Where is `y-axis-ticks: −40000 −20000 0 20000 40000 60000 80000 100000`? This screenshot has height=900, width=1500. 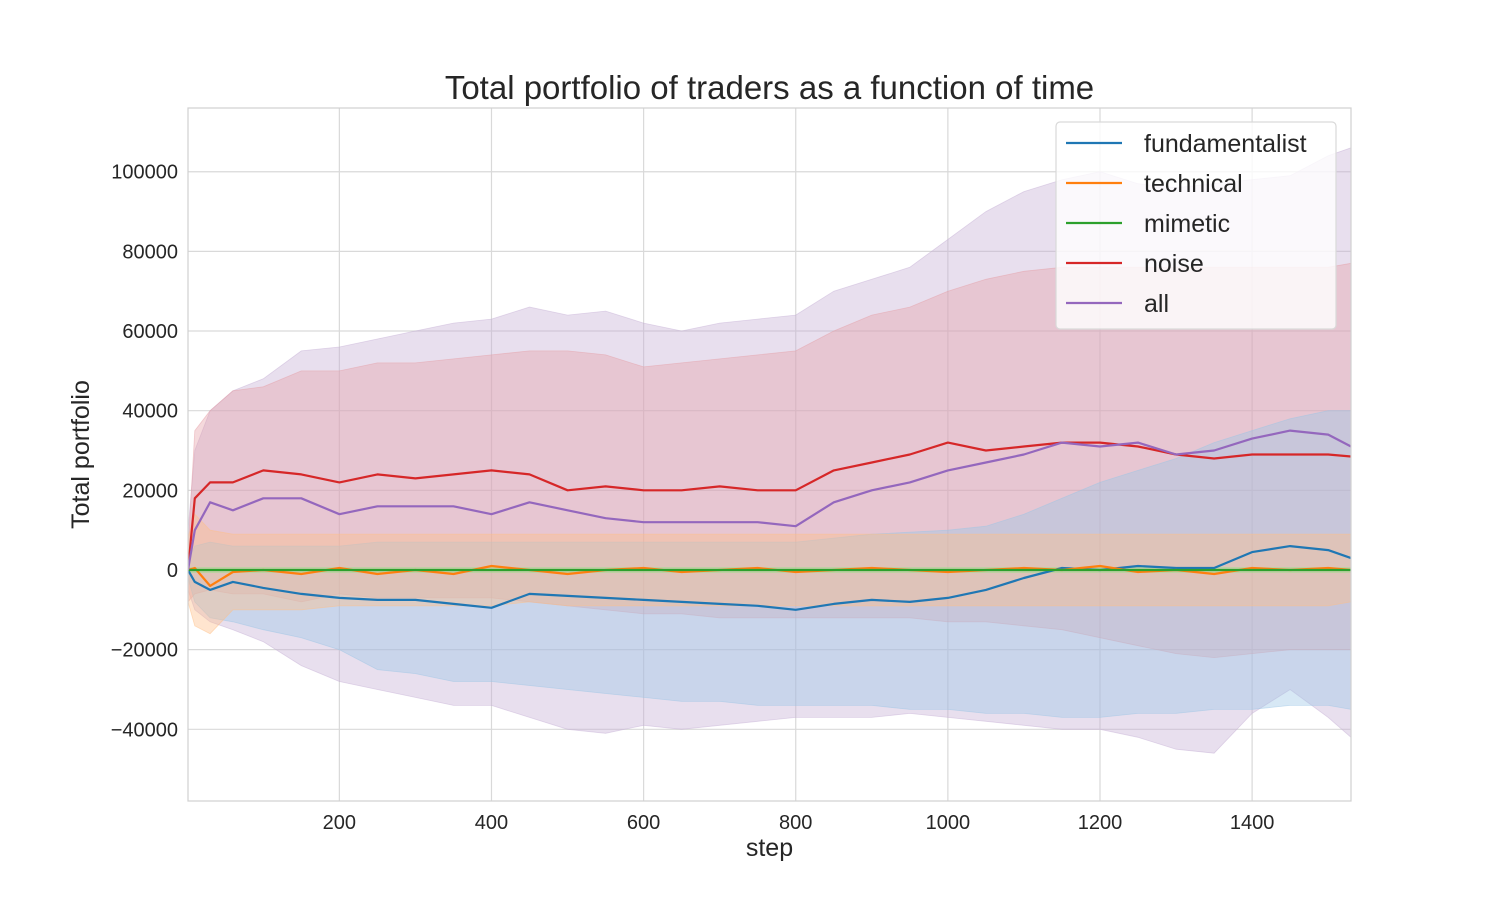 y-axis-ticks: −40000 −20000 0 20000 40000 60000 80000 100000 is located at coordinates (144, 452).